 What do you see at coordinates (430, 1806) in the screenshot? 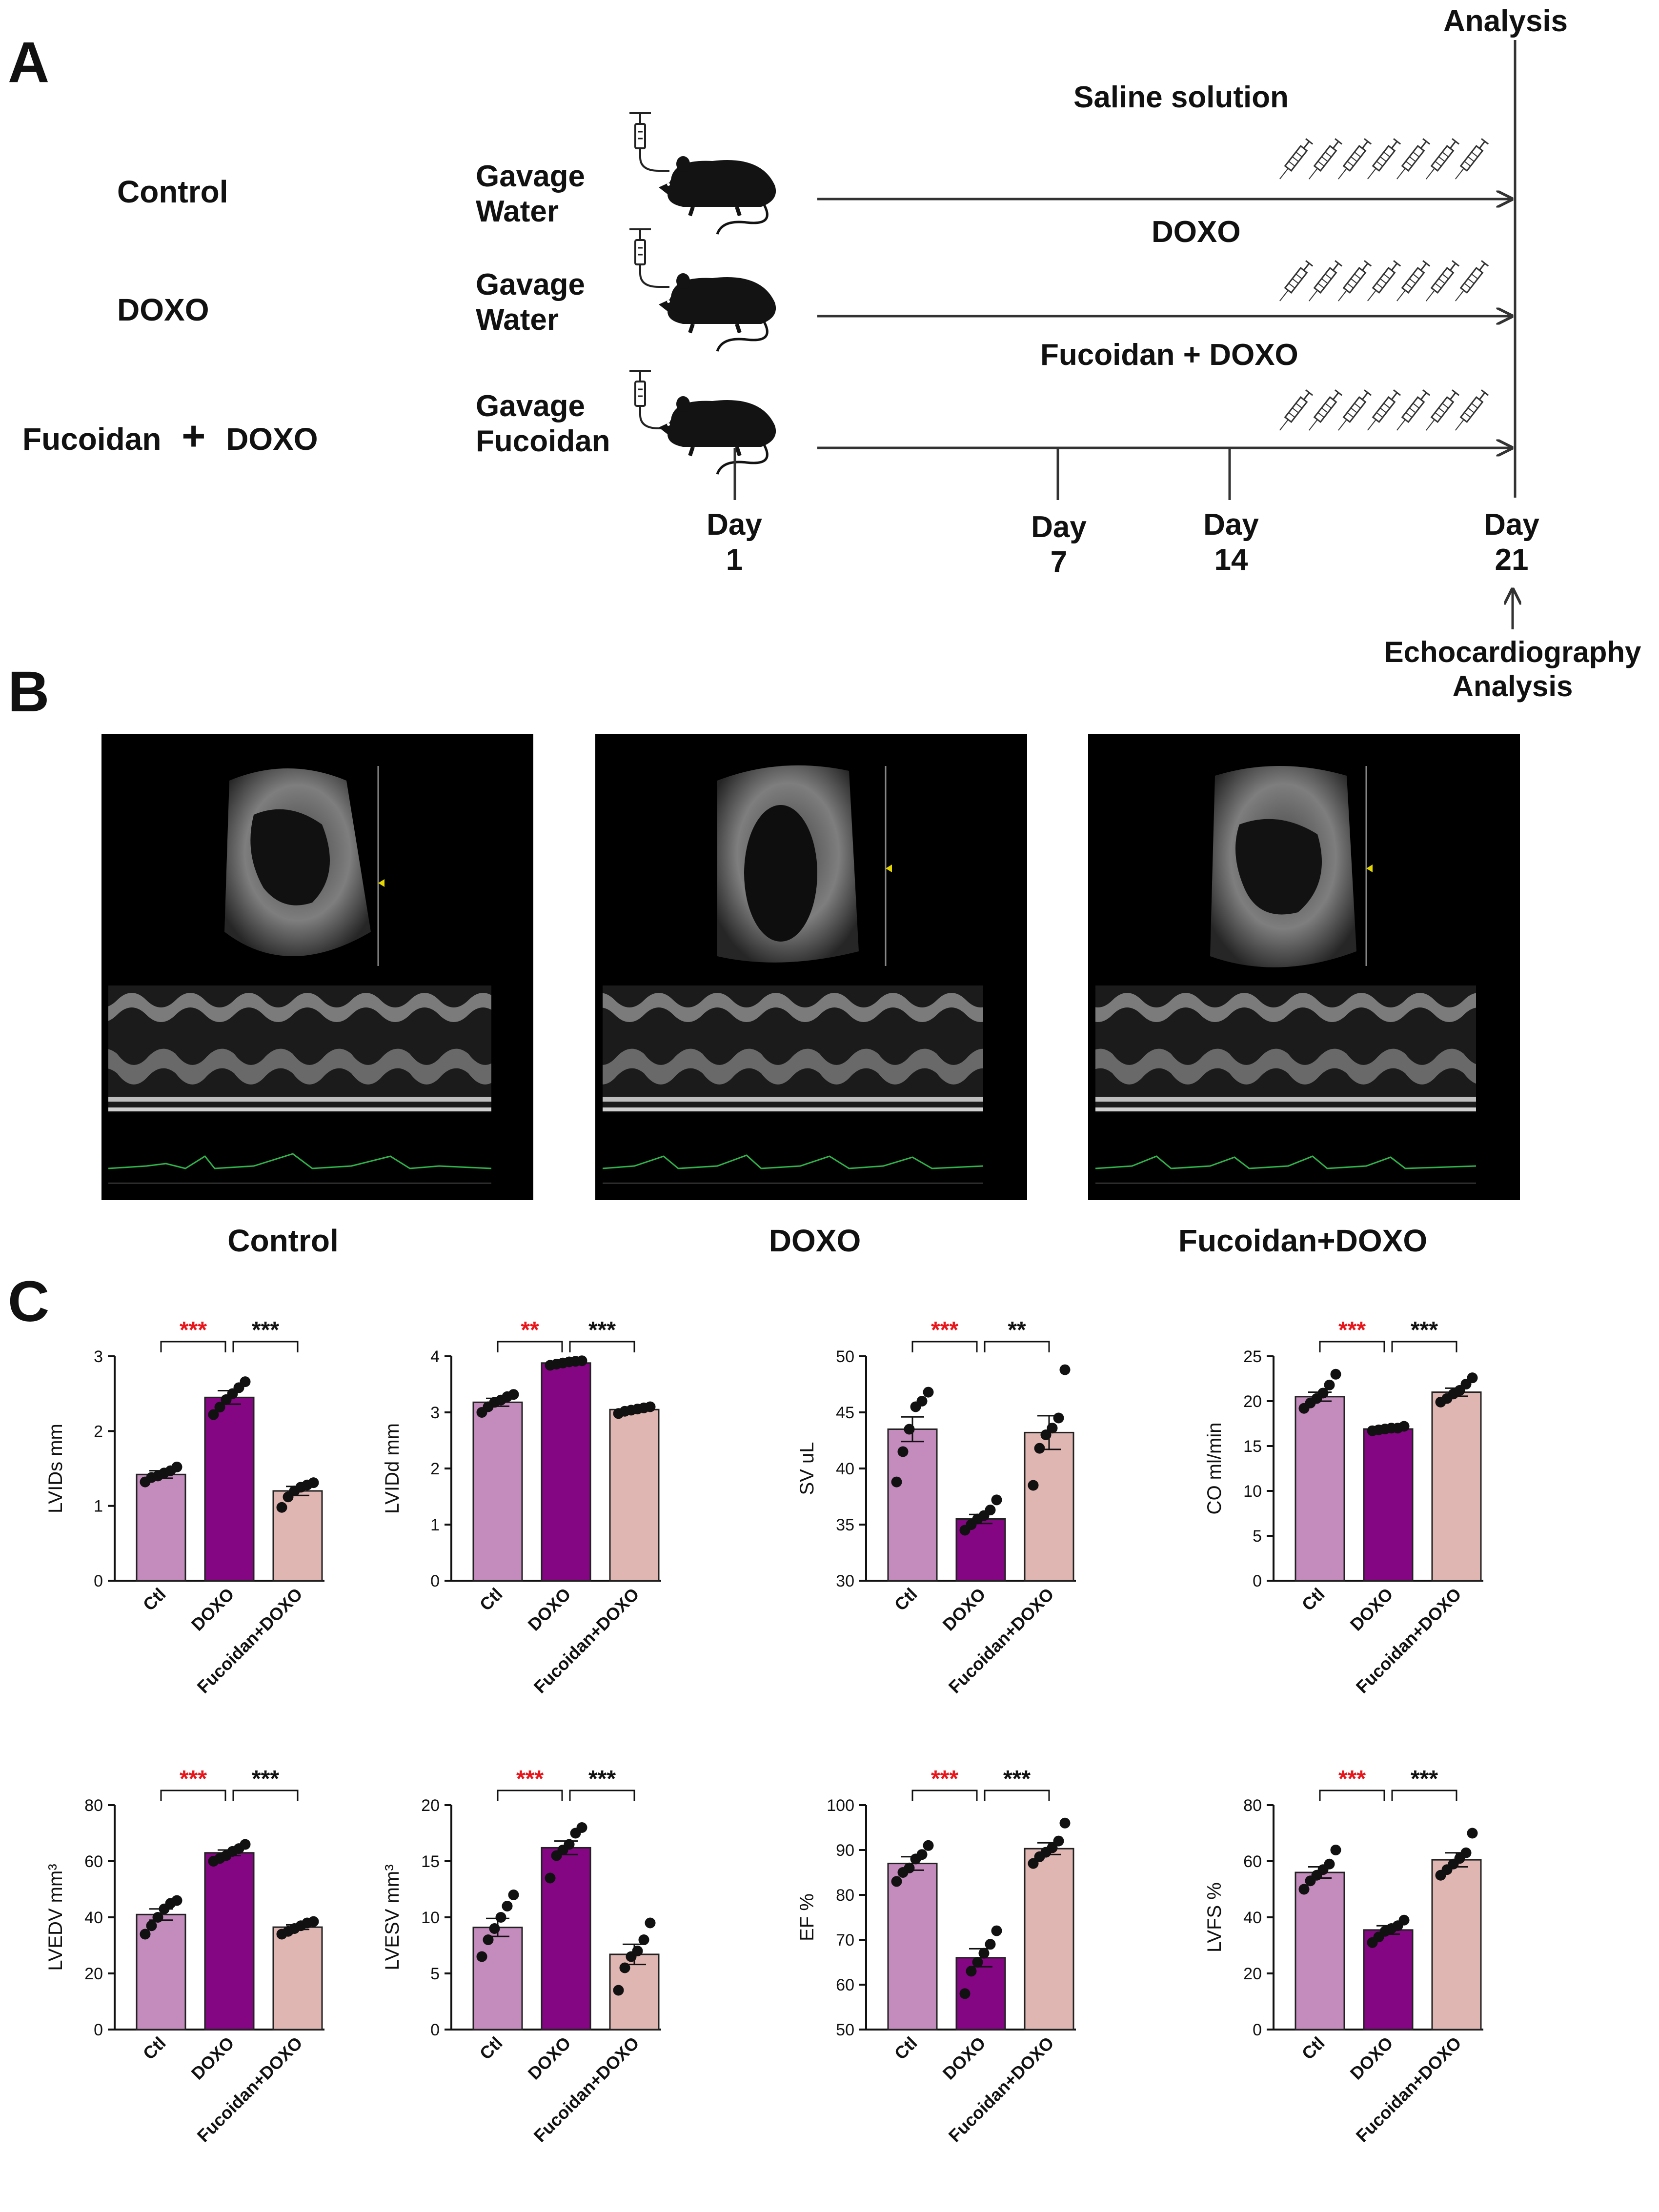
I see `chart-5-ytick-label: 20` at bounding box center [430, 1806].